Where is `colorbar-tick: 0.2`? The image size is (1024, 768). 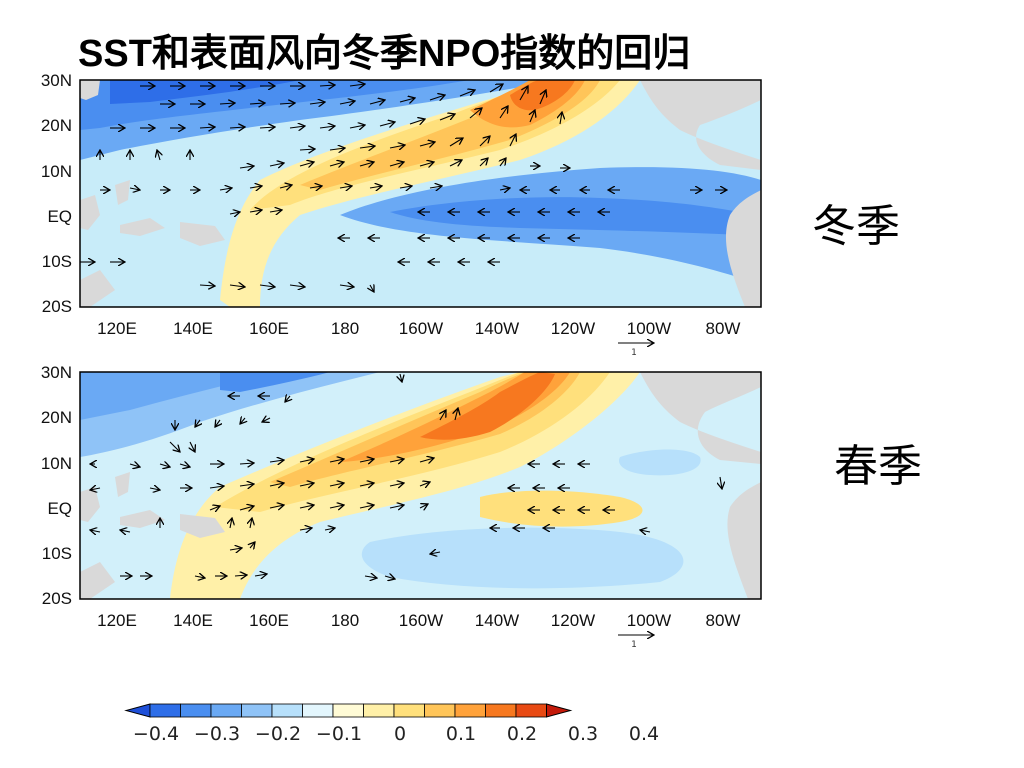
colorbar-tick: 0.2 is located at coordinates (522, 734).